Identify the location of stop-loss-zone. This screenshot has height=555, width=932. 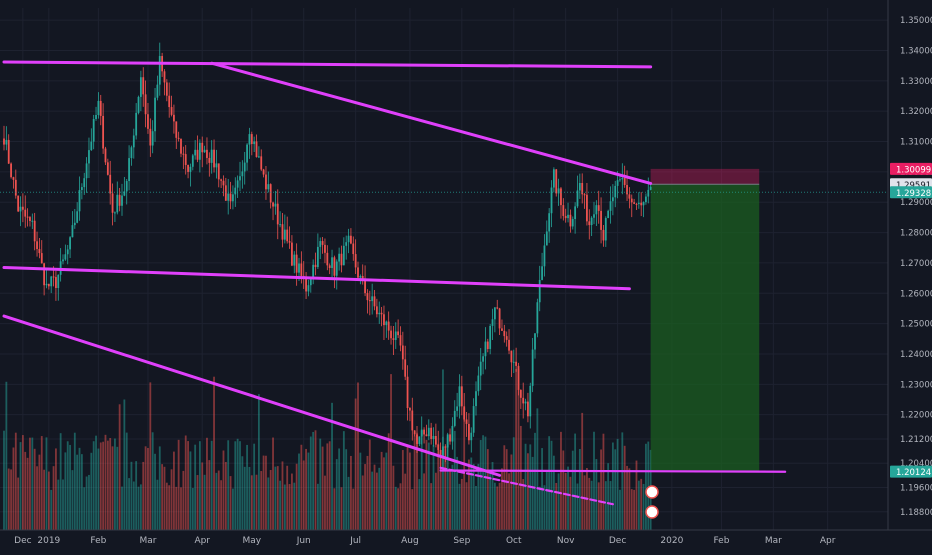
(705, 176).